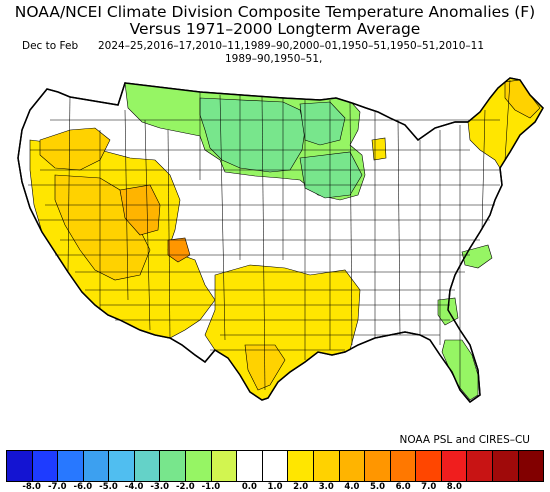 The width and height of the screenshot is (550, 492). Describe the element at coordinates (50, 46) in the screenshot. I see `period-label: Dec to Feb` at that location.